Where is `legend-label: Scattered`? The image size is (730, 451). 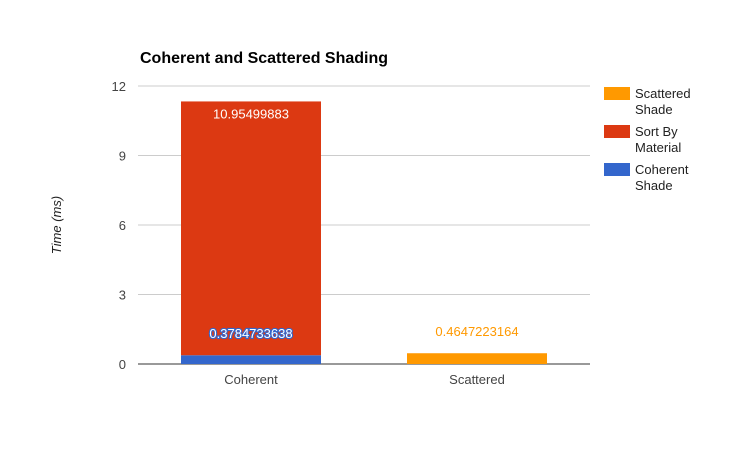 legend-label: Scattered is located at coordinates (663, 93).